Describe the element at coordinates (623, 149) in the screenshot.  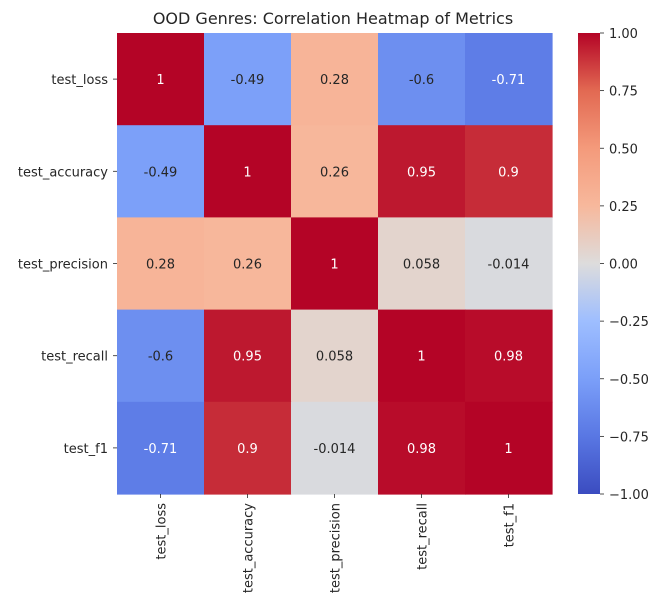
I see `colorbar-tick-label: 0.50` at that location.